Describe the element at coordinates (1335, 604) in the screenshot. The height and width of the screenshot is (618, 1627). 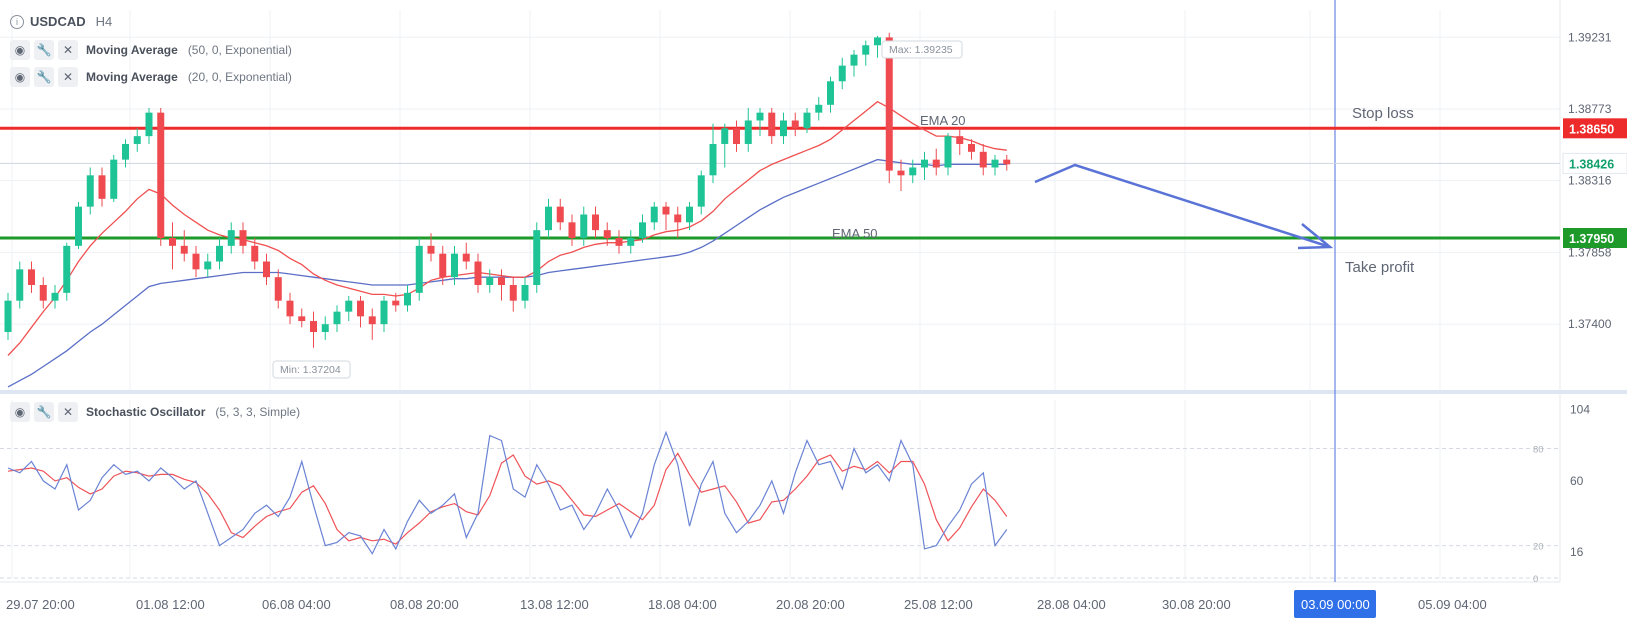
I see `time-crosshair-label: 03.09 00:00` at that location.